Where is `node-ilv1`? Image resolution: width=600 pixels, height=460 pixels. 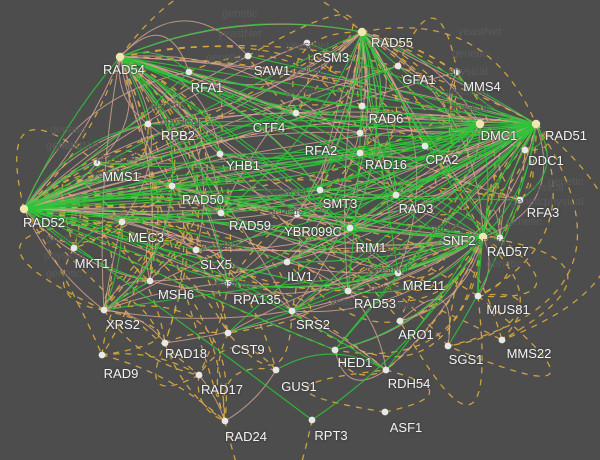 node-ilv1 is located at coordinates (287, 262).